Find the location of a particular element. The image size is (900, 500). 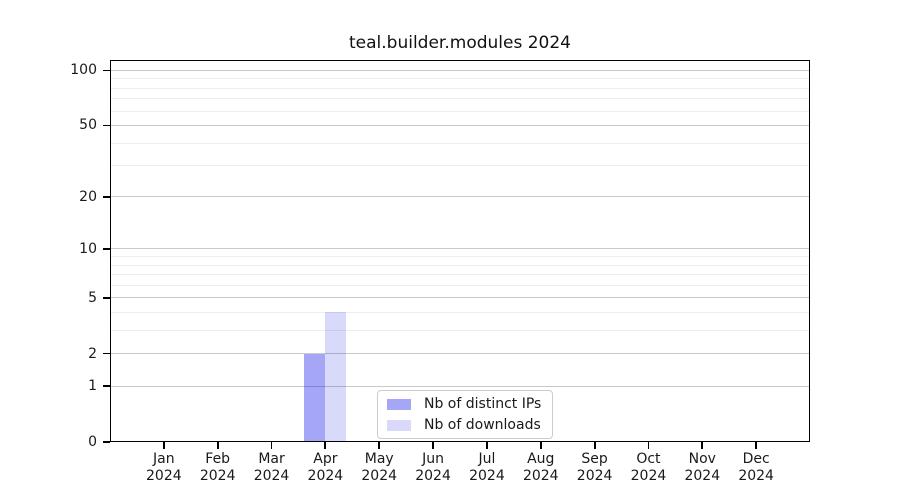

x-tick-month: Apr is located at coordinates (325, 459).